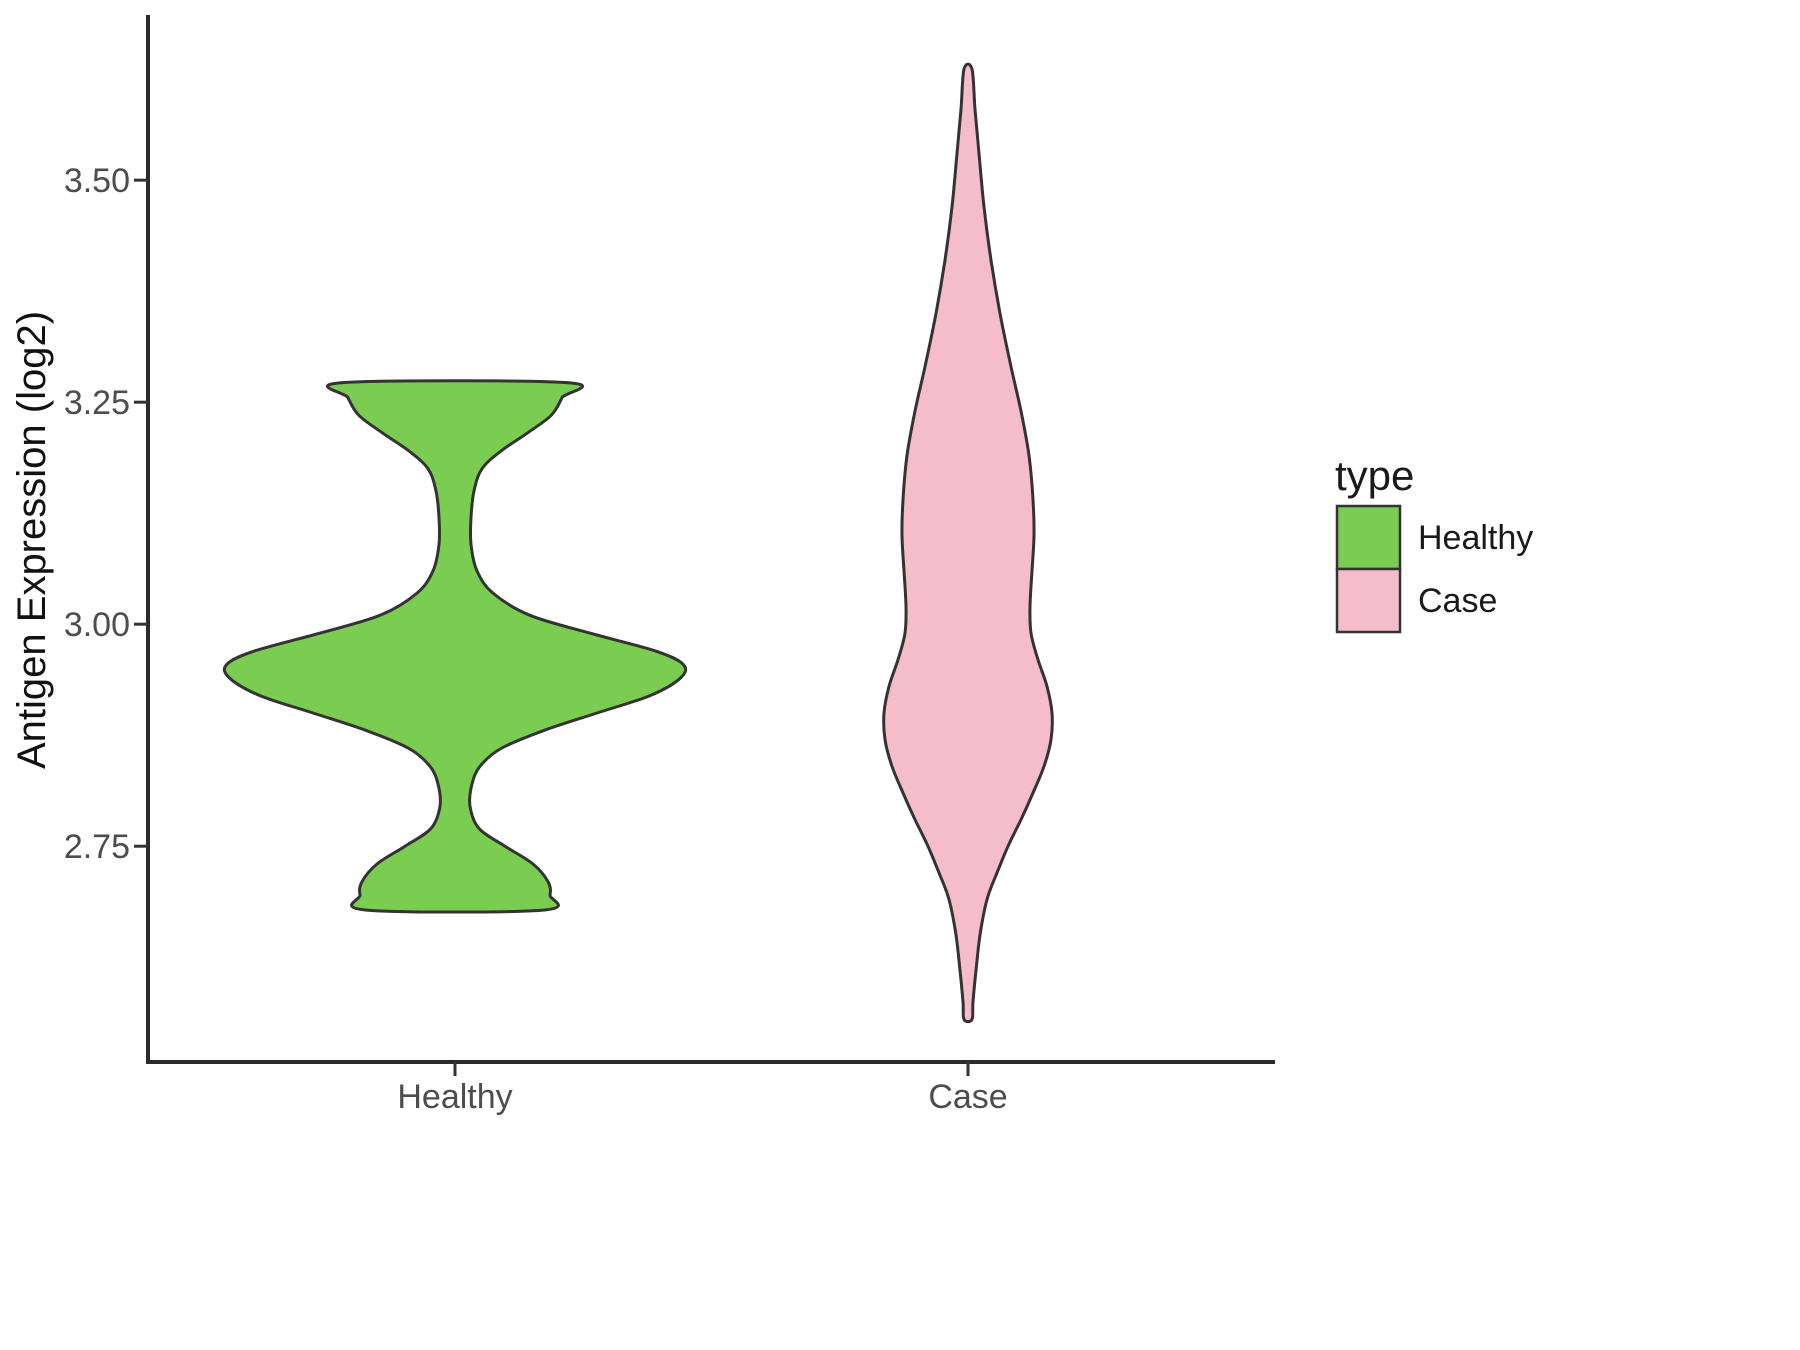  Describe the element at coordinates (97, 625) in the screenshot. I see `y-tick-label: 3.00` at that location.